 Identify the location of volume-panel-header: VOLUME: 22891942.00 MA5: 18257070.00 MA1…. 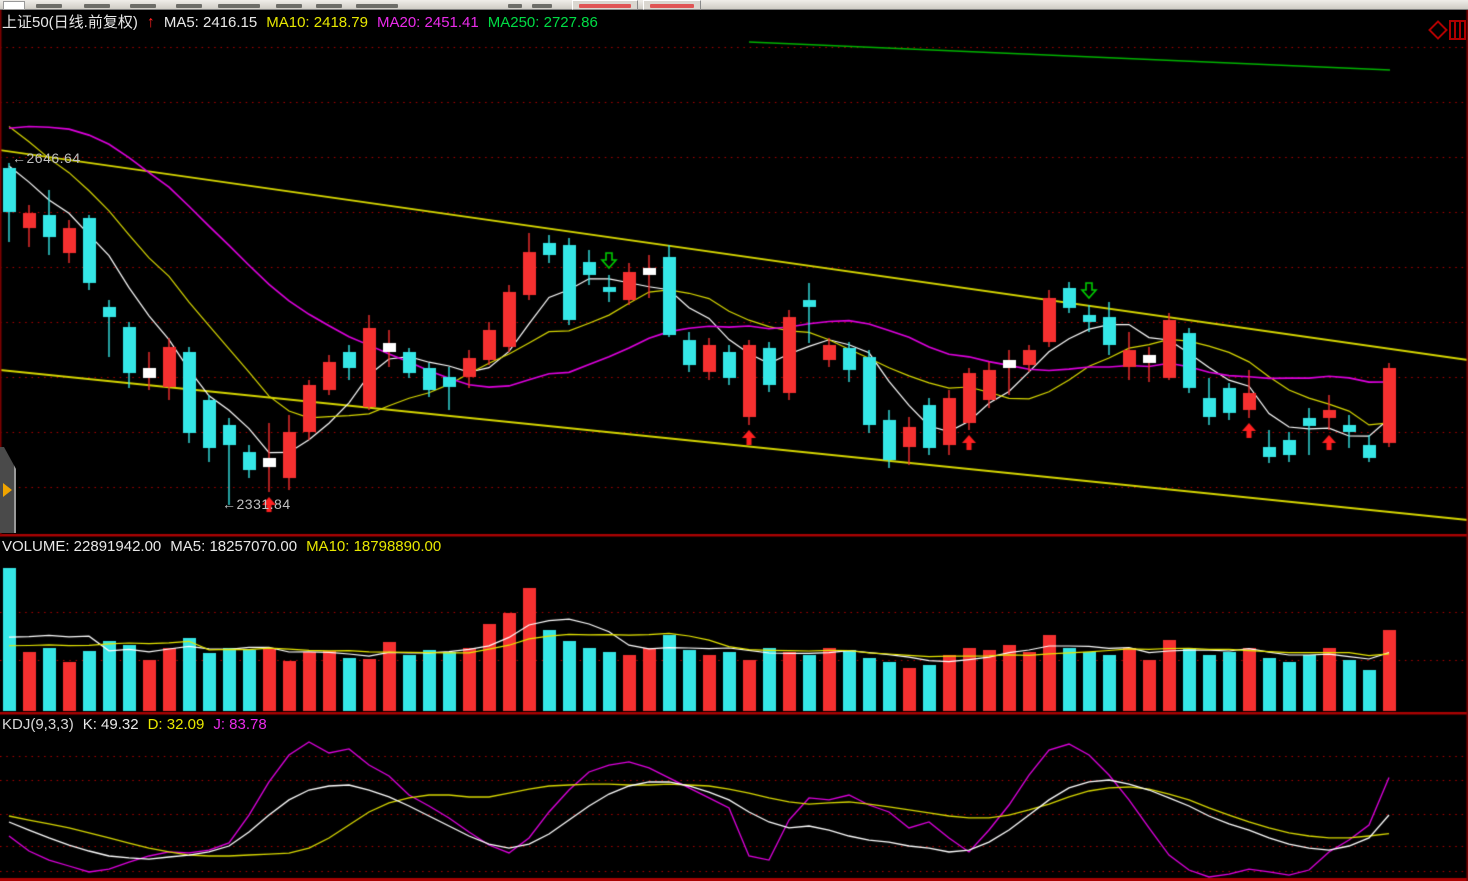
(221, 546).